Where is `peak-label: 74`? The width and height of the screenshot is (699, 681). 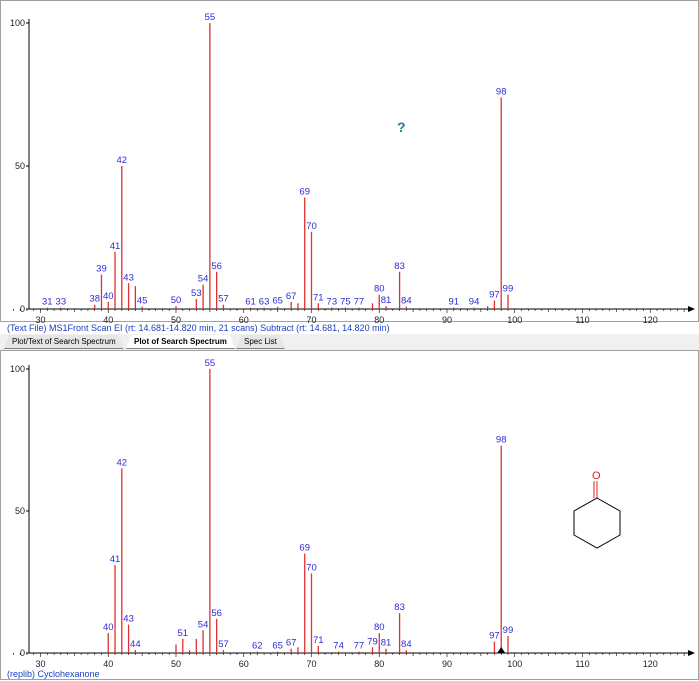 peak-label: 74 is located at coordinates (338, 646).